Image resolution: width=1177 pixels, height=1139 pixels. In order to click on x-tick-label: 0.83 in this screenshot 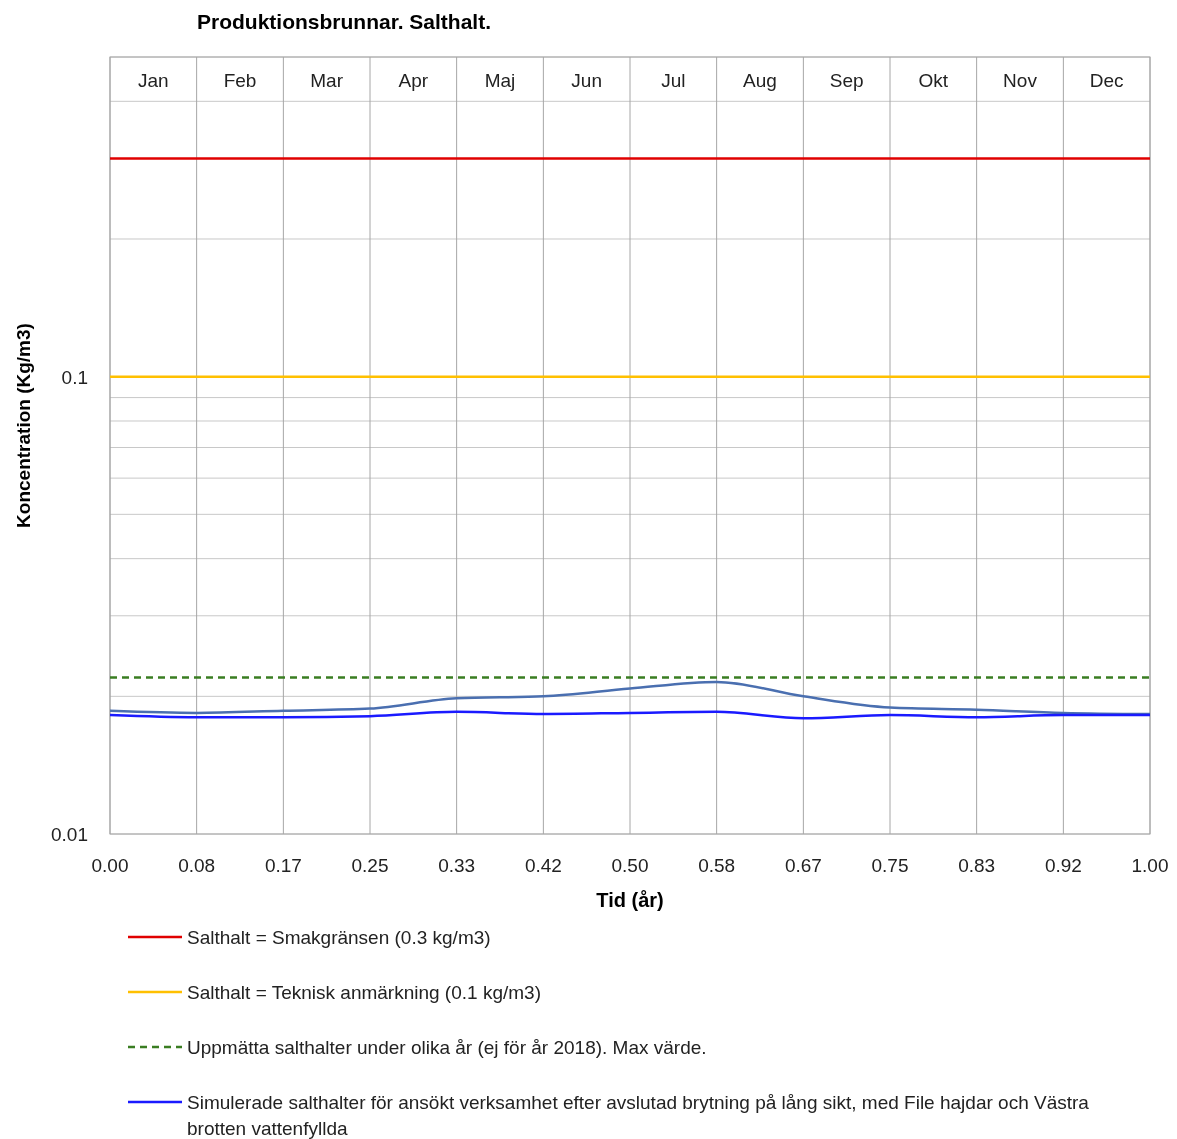, I will do `click(977, 865)`.